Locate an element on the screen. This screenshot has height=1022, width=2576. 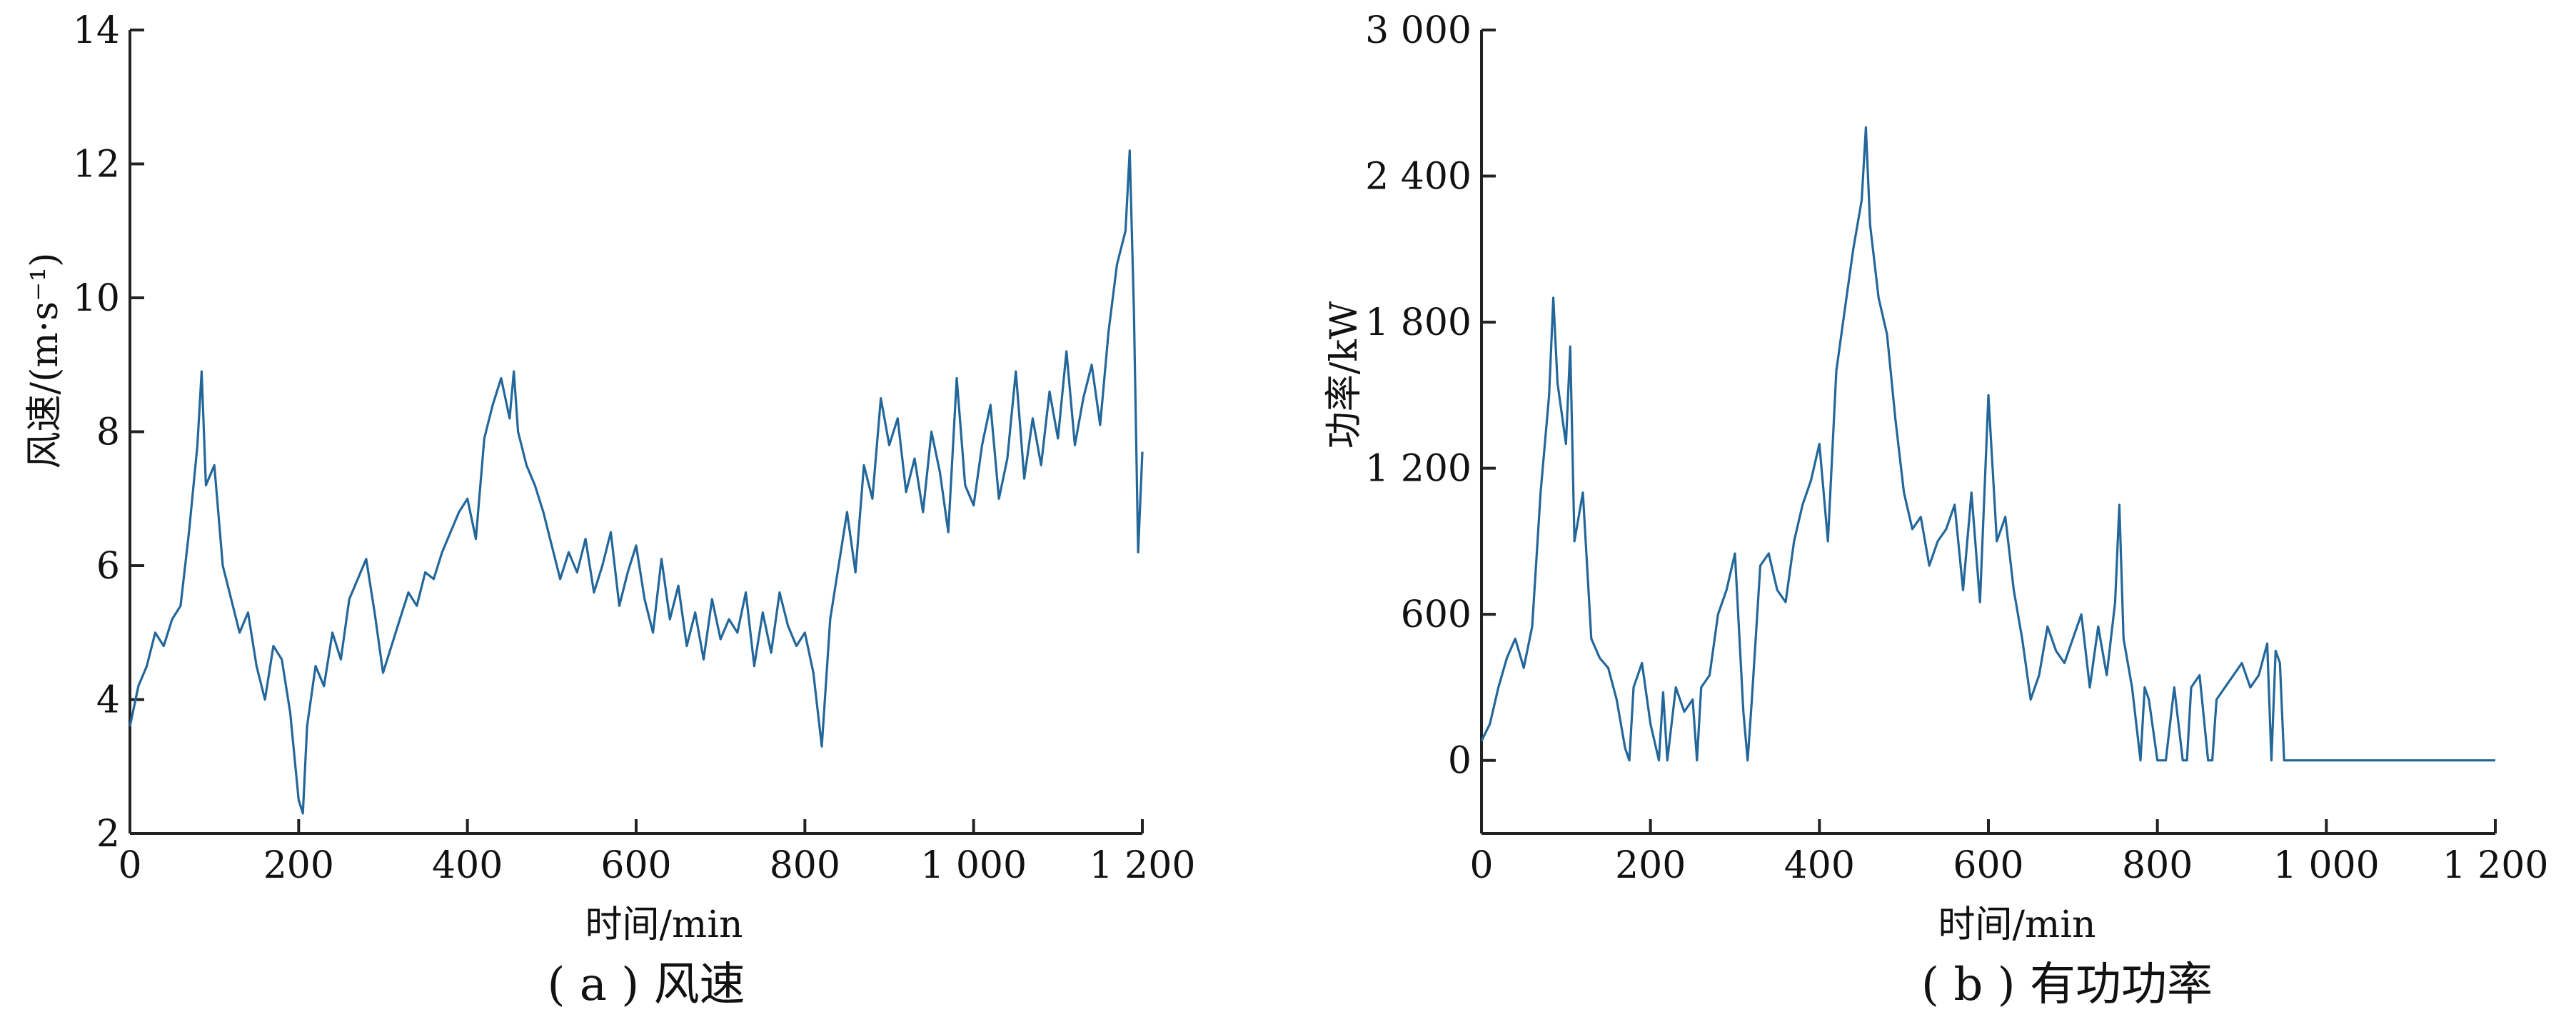
wind-speed-y-tick-label: 6 is located at coordinates (108, 566).